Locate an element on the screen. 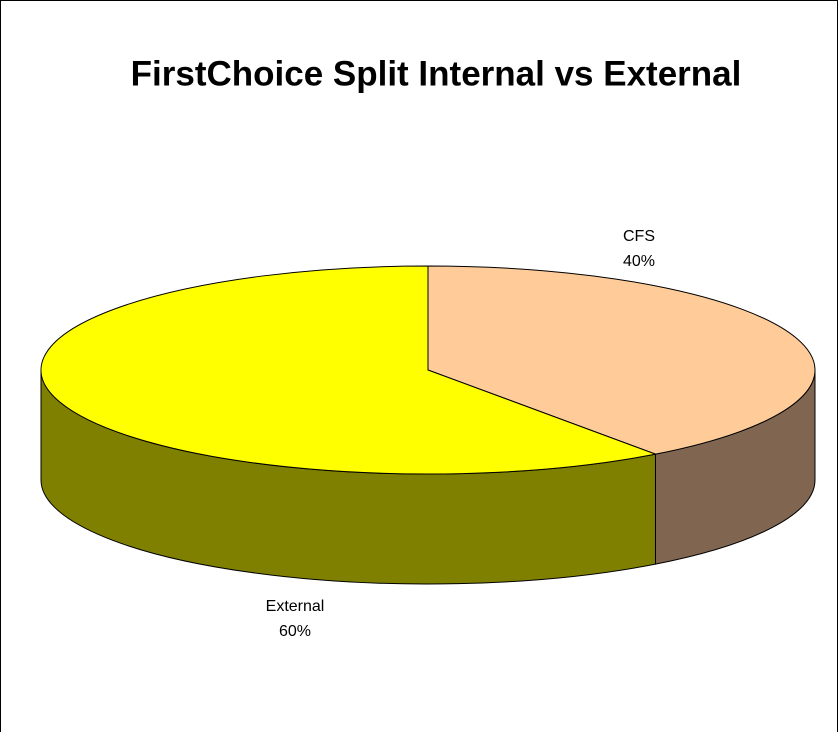 The height and width of the screenshot is (732, 839). chart-title: FirstChoice Split Internal vs External is located at coordinates (436, 73).